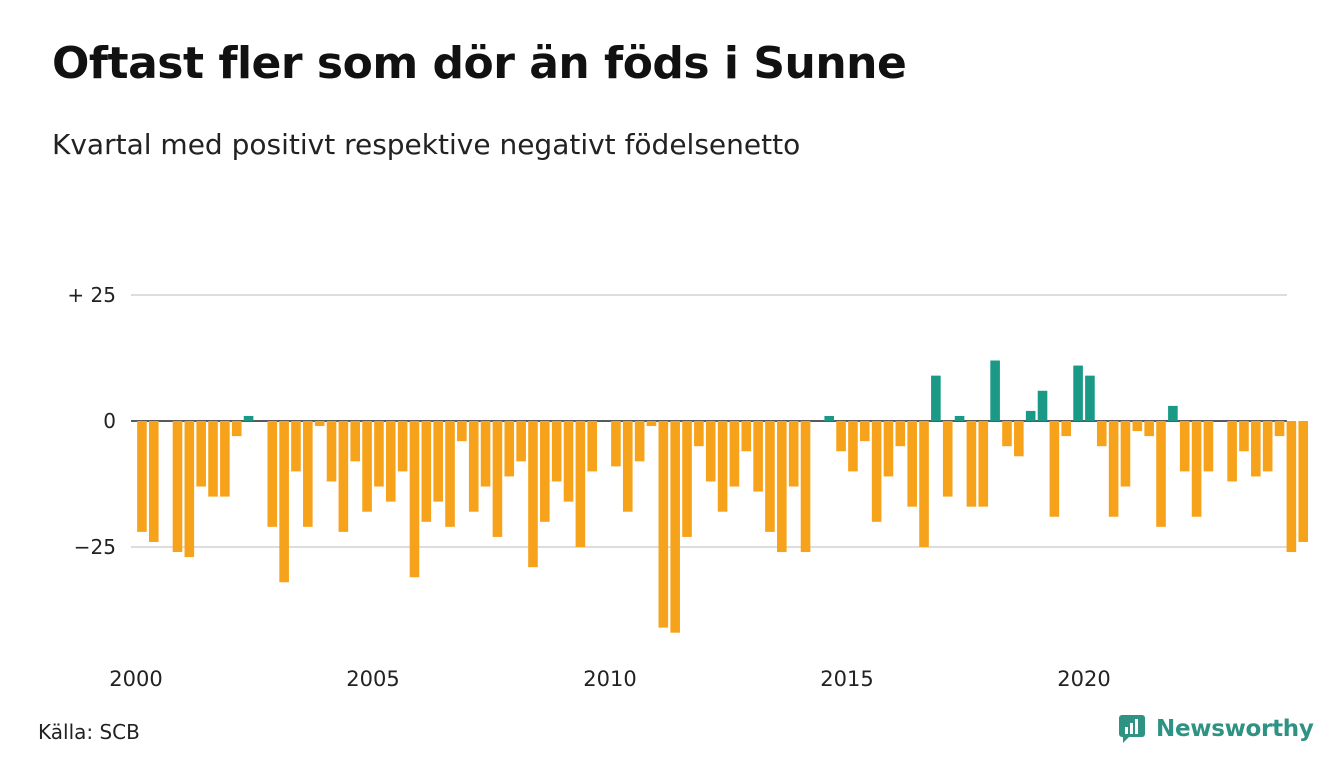 The width and height of the screenshot is (1340, 780). Describe the element at coordinates (1244, 436) in the screenshot. I see `bar-2023Q2` at that location.